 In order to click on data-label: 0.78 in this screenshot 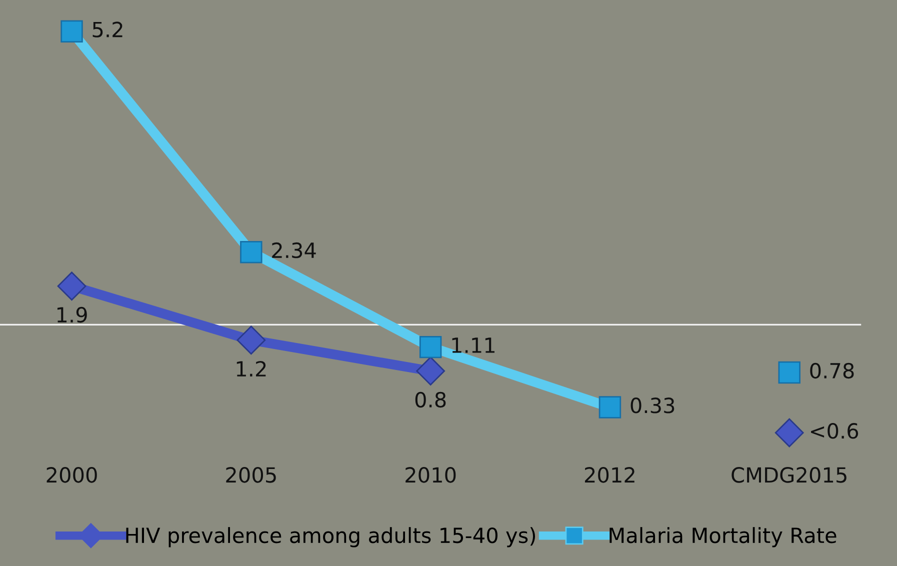, I will do `click(832, 370)`.